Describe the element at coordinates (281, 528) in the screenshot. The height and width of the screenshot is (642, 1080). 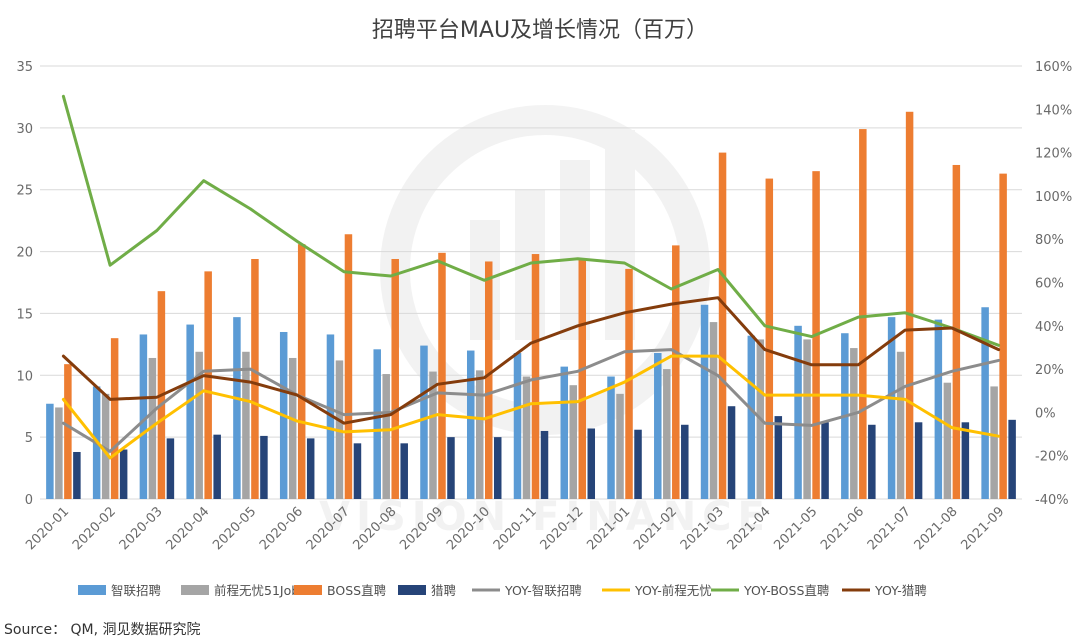
I see `x-tick-label: 2020-06` at that location.